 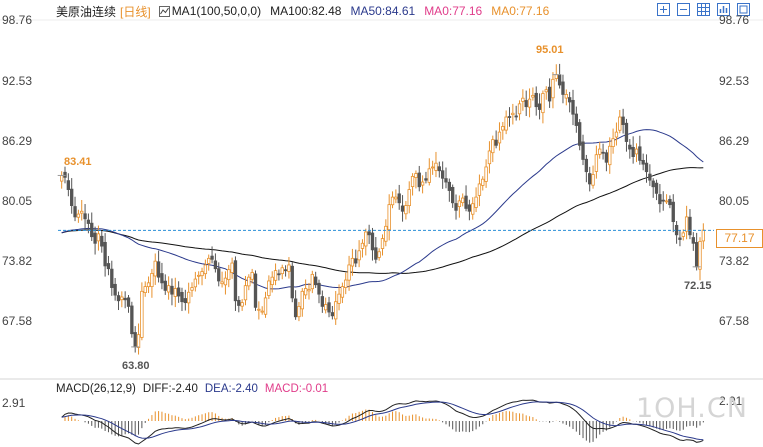 I want to click on fullscreen-button, so click(x=743, y=9).